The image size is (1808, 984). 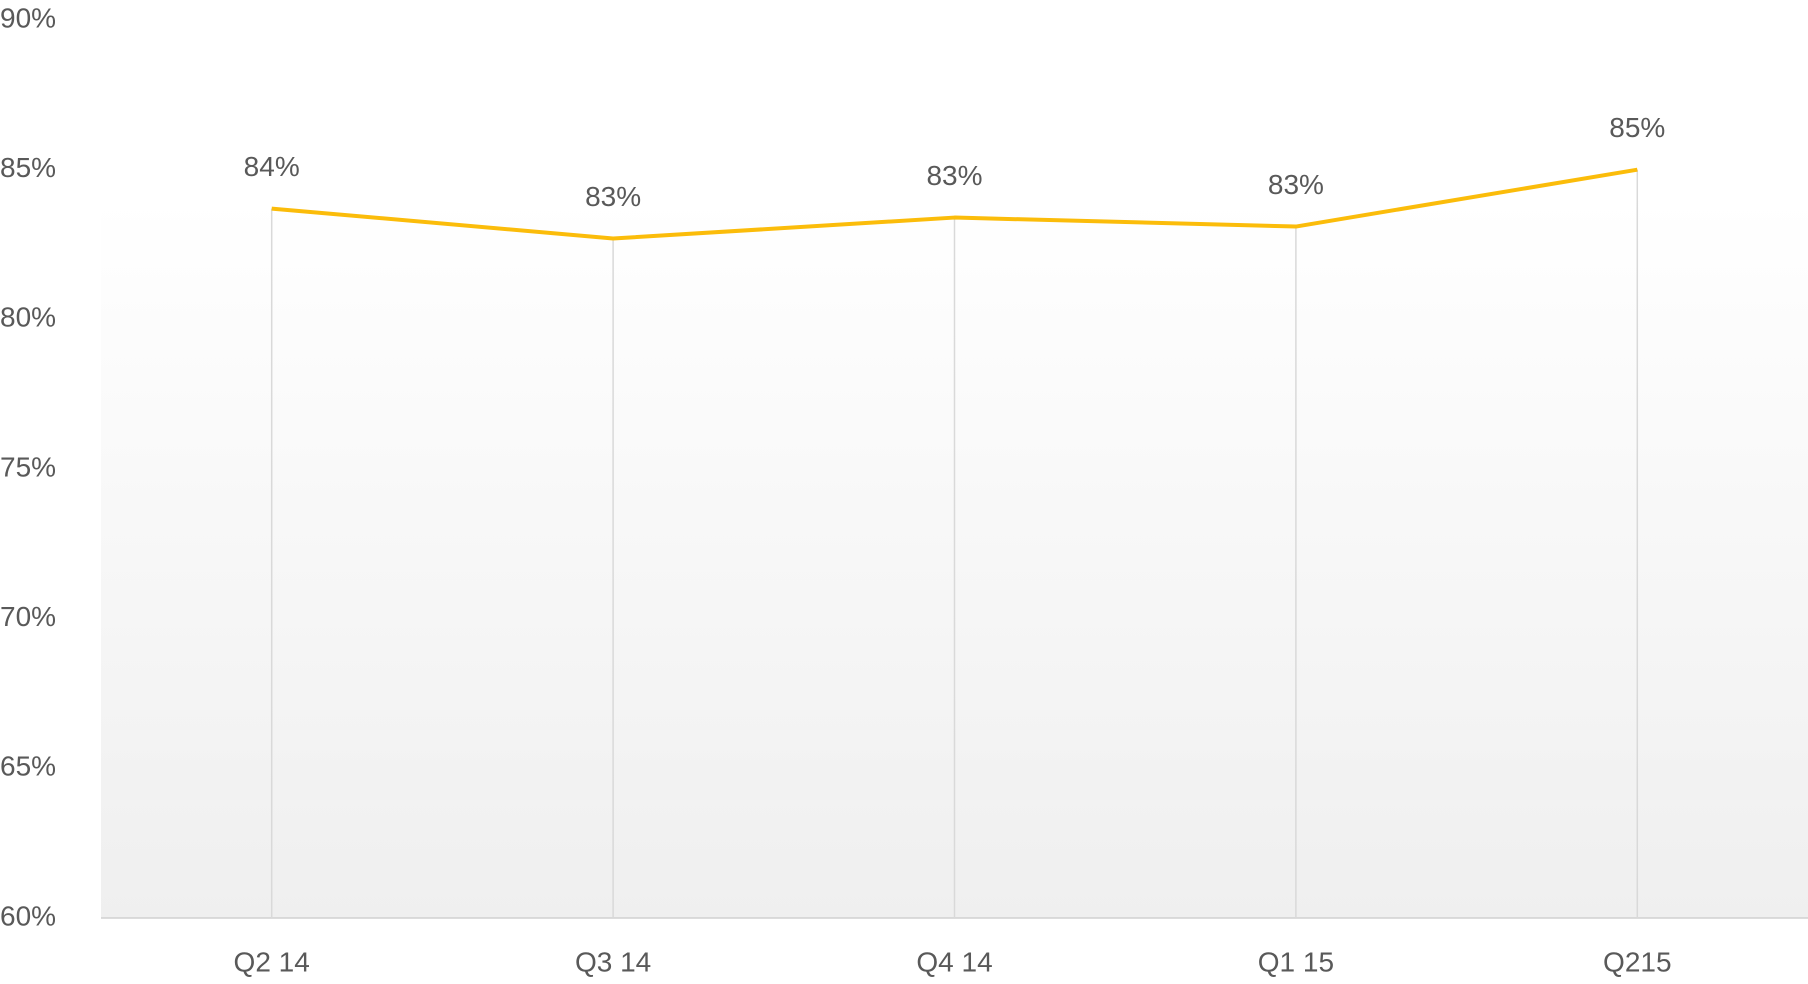 What do you see at coordinates (28, 616) in the screenshot?
I see `y-tick-label: 70%` at bounding box center [28, 616].